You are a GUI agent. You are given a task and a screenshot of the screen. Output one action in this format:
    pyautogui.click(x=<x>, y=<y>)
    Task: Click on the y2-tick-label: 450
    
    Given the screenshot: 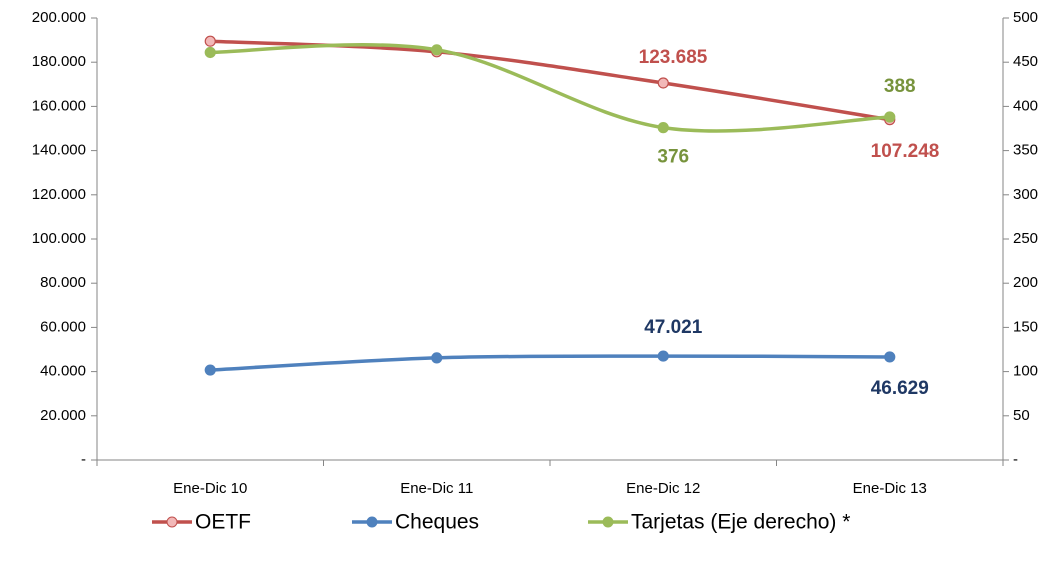 What is the action you would take?
    pyautogui.click(x=1025, y=61)
    